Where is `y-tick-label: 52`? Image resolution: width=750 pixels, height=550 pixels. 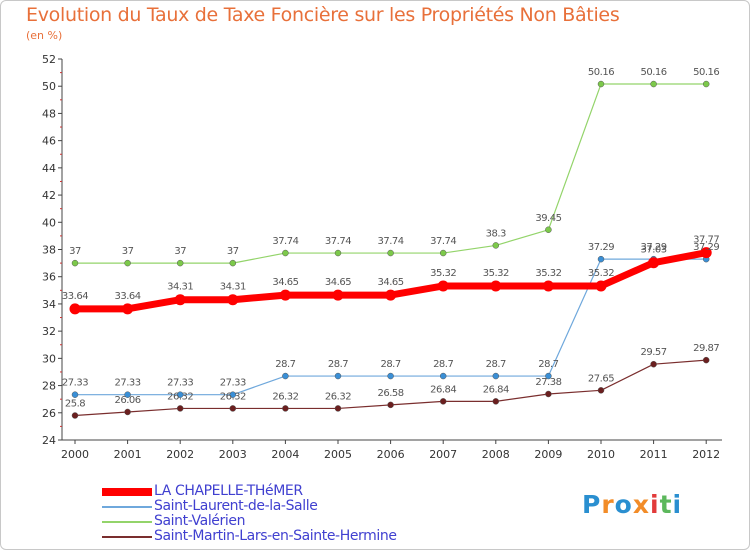 y-tick-label: 52 is located at coordinates (49, 59).